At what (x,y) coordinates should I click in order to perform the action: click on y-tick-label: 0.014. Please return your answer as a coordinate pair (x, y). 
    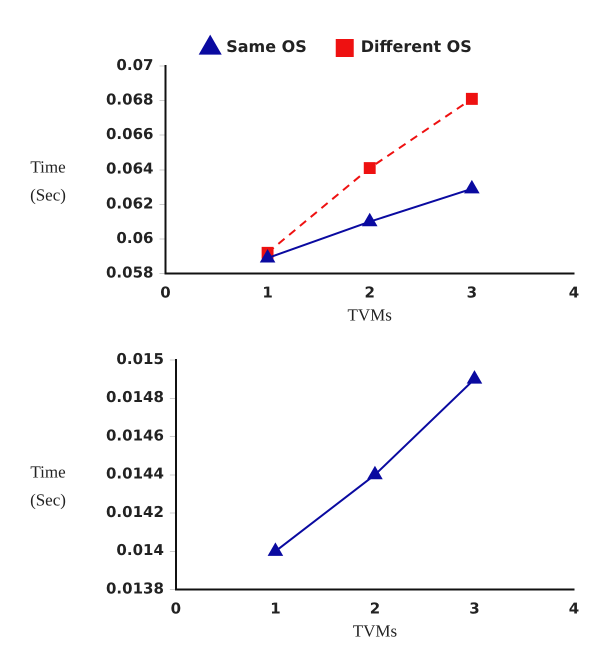
    Looking at the image, I should click on (140, 550).